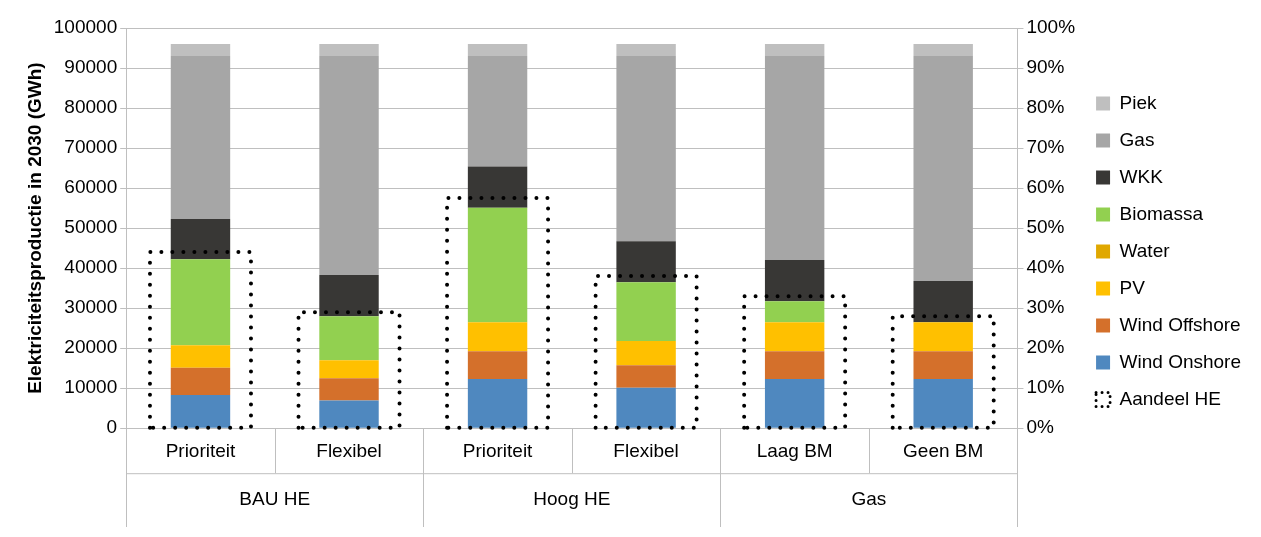 The width and height of the screenshot is (1261, 537). What do you see at coordinates (869, 499) in the screenshot?
I see `text: Gas` at bounding box center [869, 499].